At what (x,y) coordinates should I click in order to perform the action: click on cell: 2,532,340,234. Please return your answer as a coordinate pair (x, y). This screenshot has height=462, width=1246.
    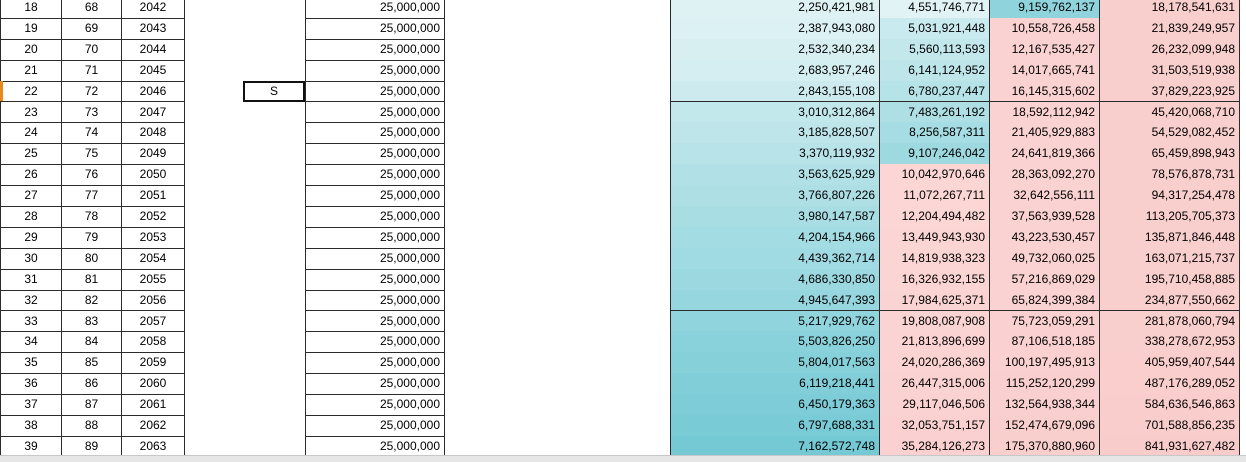
    Looking at the image, I should click on (775, 49).